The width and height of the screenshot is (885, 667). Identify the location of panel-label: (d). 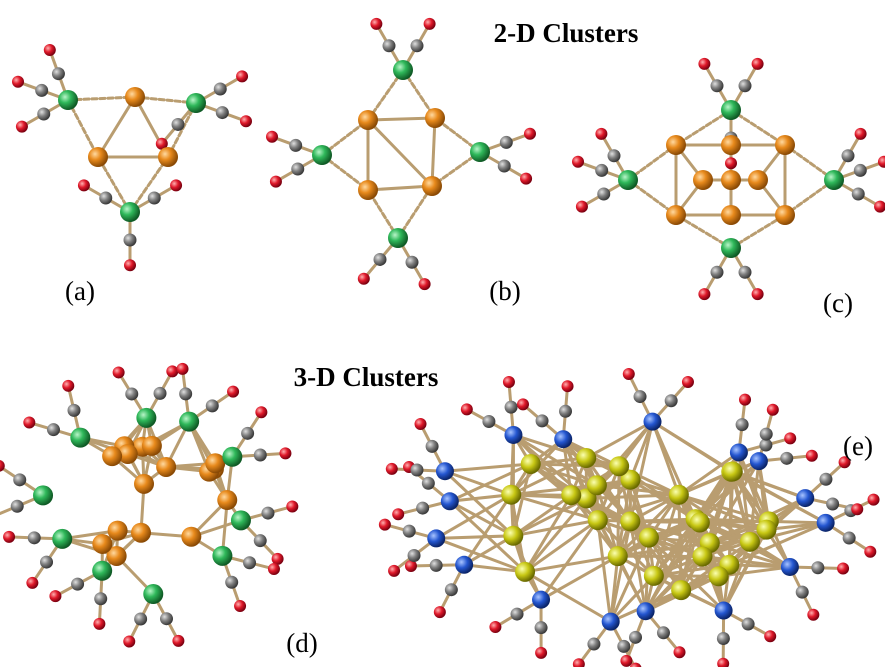
(301, 643).